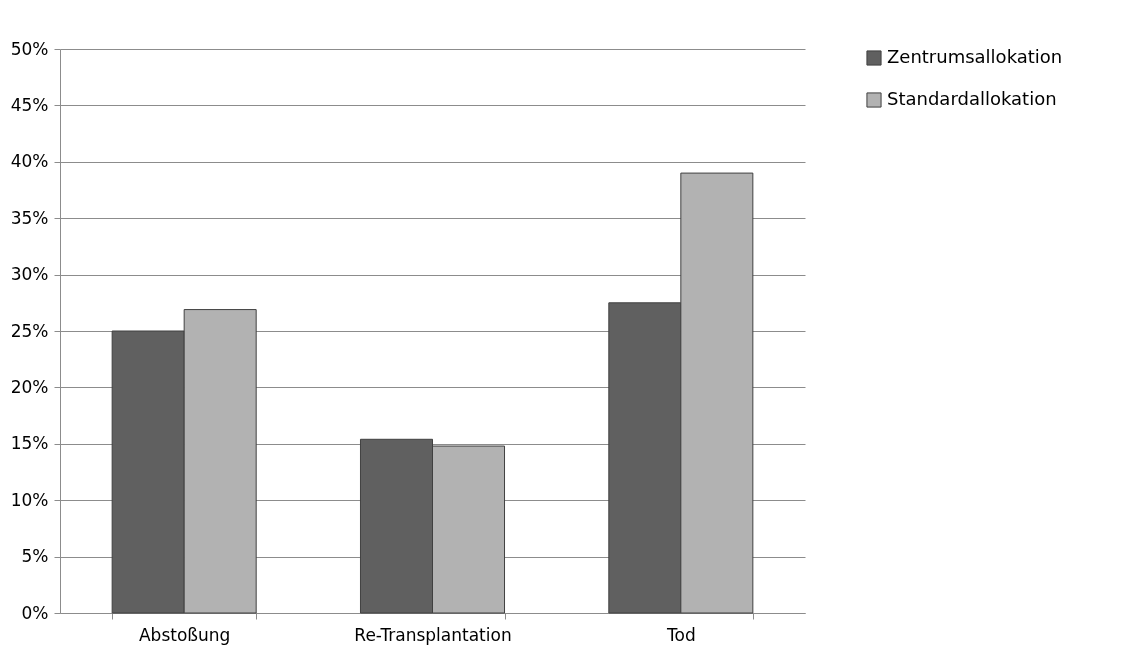 Image resolution: width=1134 pixels, height=663 pixels. I want to click on legend-label: Standardallokation, so click(972, 98).